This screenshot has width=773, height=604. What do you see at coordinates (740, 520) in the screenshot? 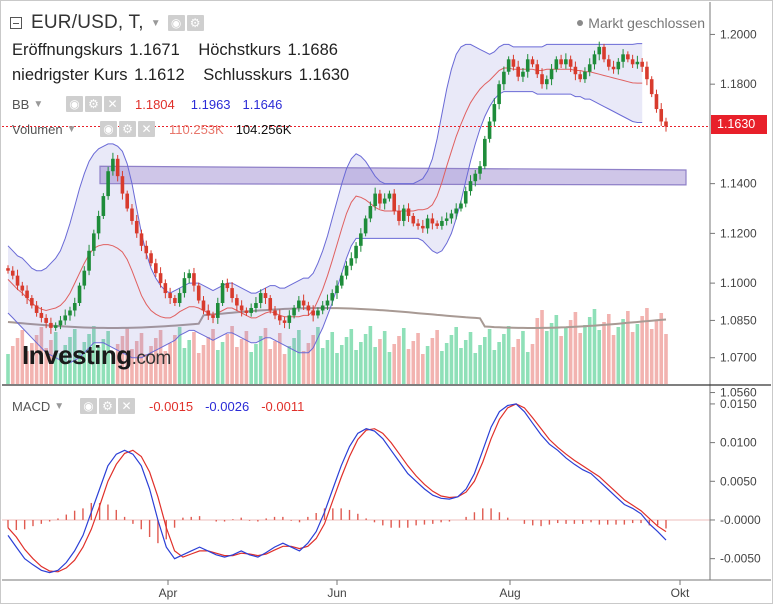
I see `macd-tick-label: -0.0000` at bounding box center [740, 520].